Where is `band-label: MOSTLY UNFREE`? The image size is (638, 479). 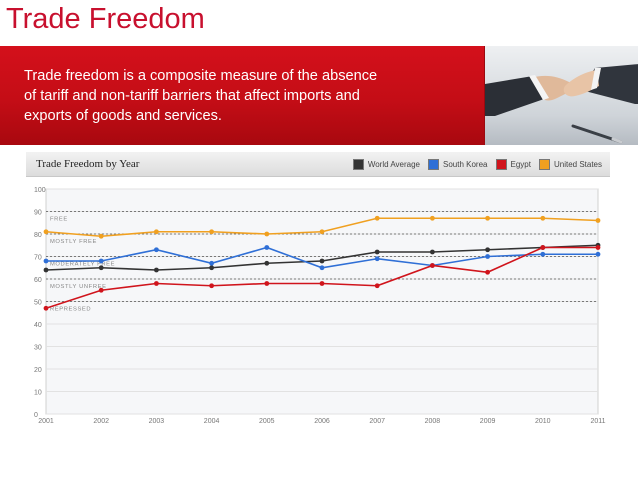
band-label: MOSTLY UNFREE is located at coordinates (78, 287).